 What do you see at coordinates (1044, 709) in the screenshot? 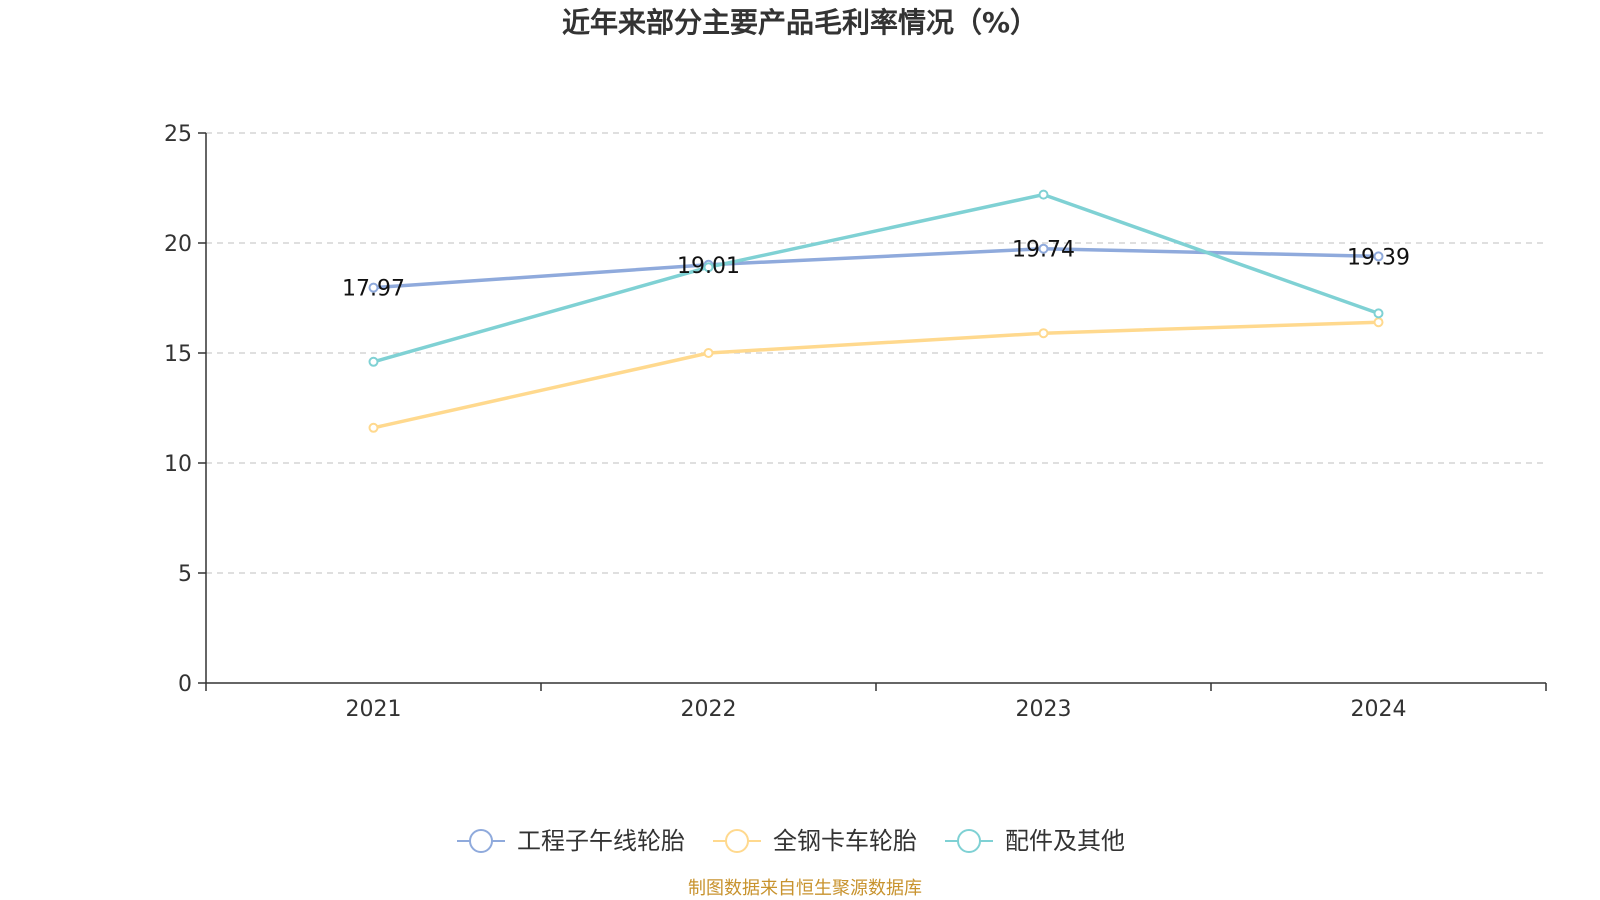
I see `x-tick-label: 2023` at bounding box center [1044, 709].